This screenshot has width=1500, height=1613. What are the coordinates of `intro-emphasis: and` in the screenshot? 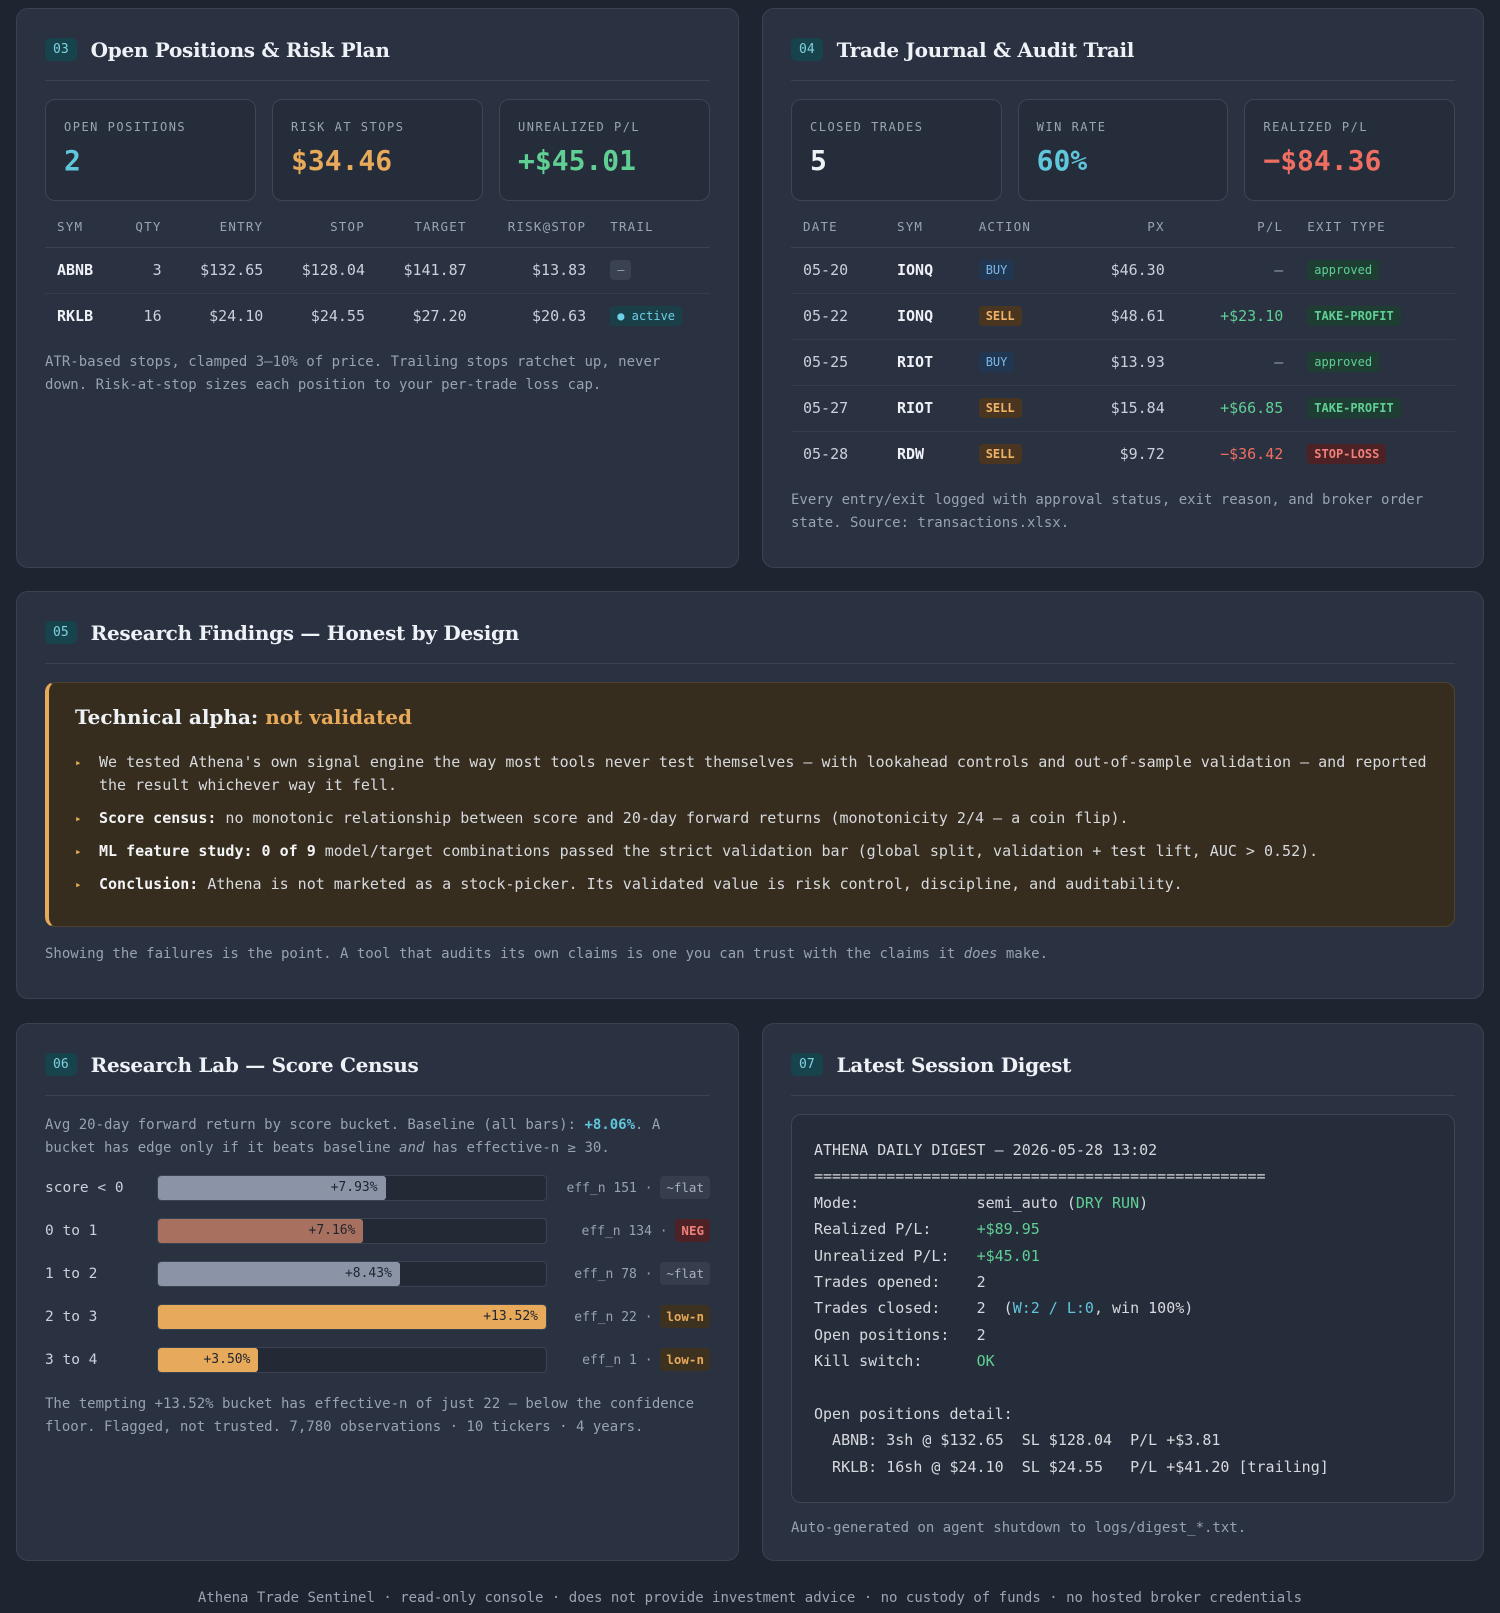 It's located at (412, 1148).